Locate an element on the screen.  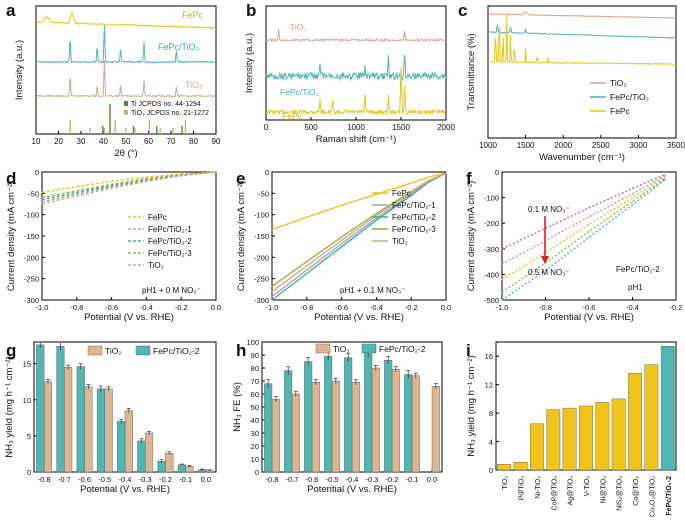
legend-label: FePc is located at coordinates (401, 193).